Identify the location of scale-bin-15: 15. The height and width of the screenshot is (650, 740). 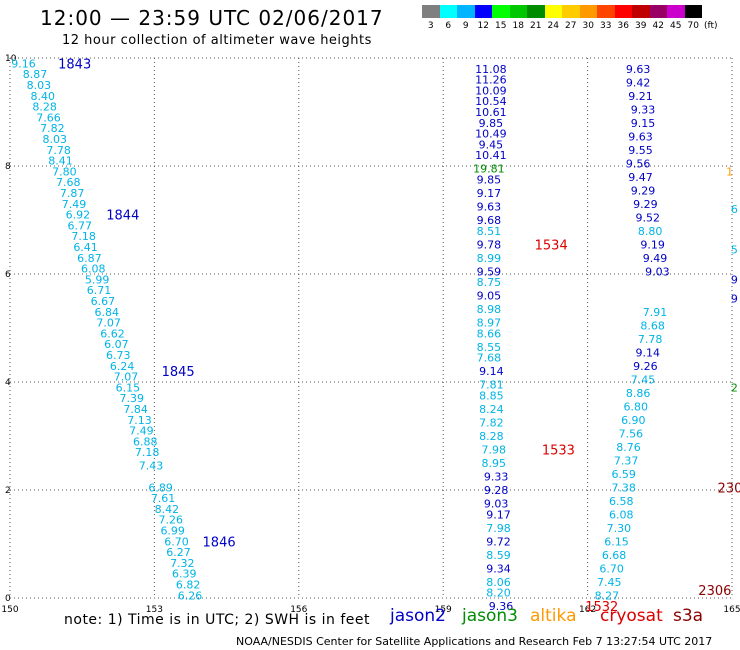
(501, 18).